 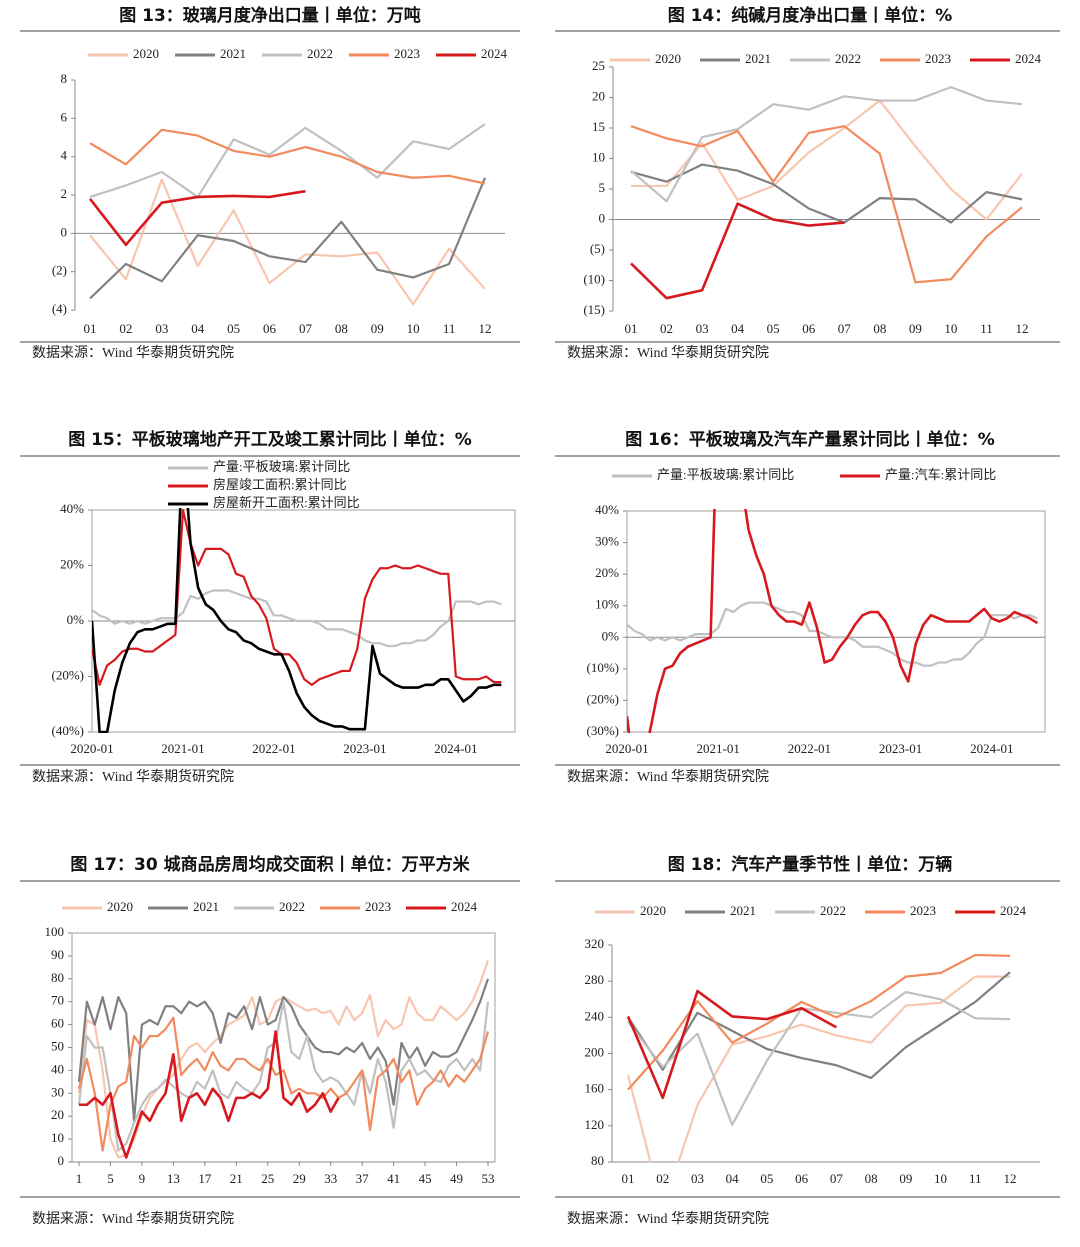 I want to click on y-tick-label: 60, so click(x=57, y=1023).